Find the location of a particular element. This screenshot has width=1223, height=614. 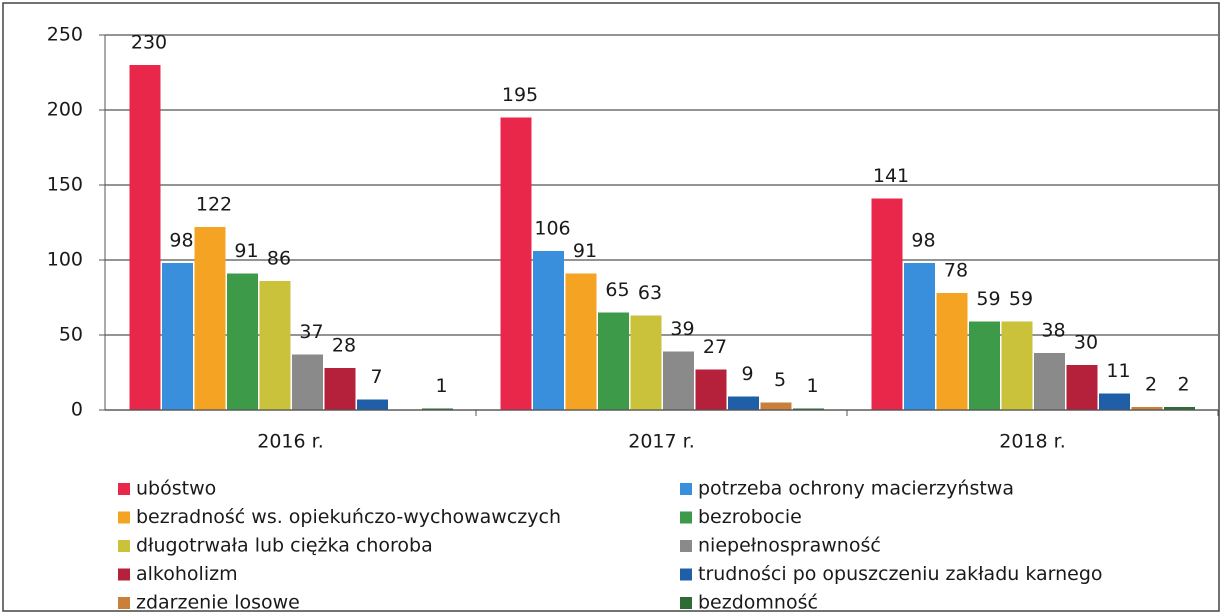

data-label: 37 is located at coordinates (311, 332).